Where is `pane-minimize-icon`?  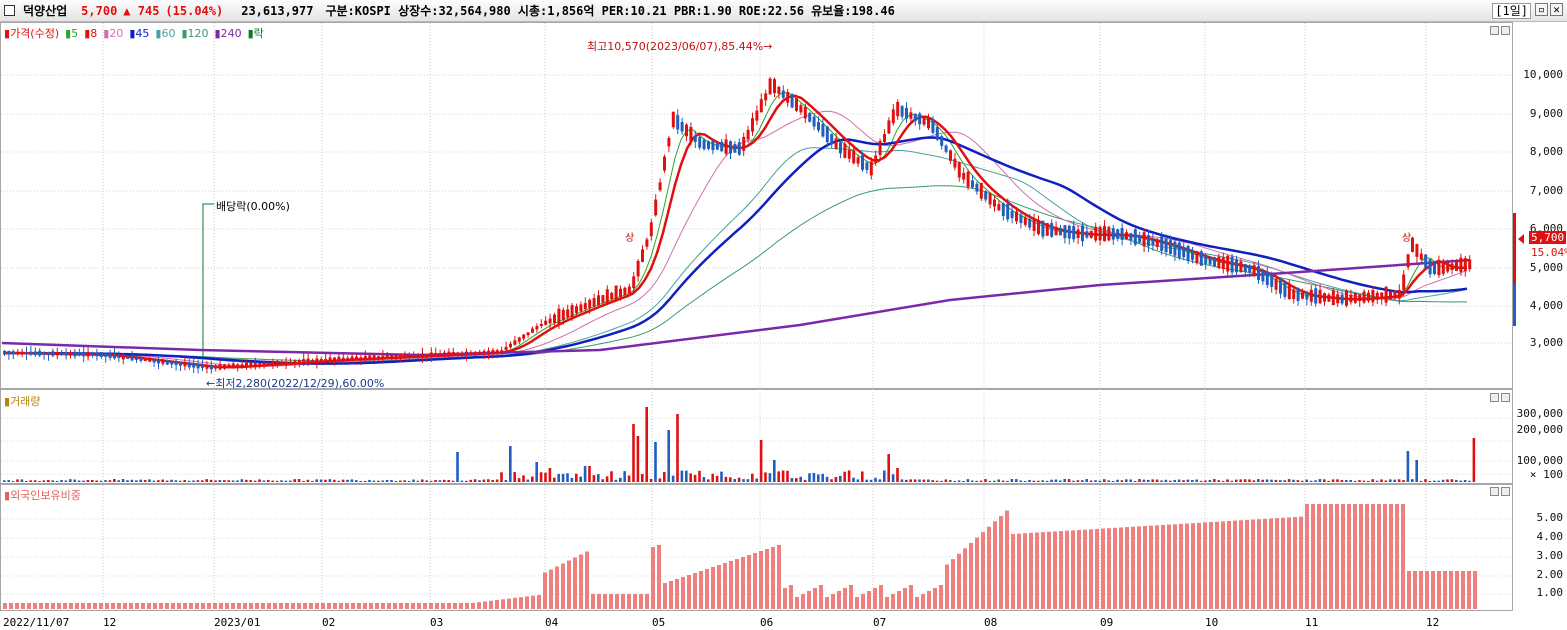
pane-minimize-icon is located at coordinates (1494, 30).